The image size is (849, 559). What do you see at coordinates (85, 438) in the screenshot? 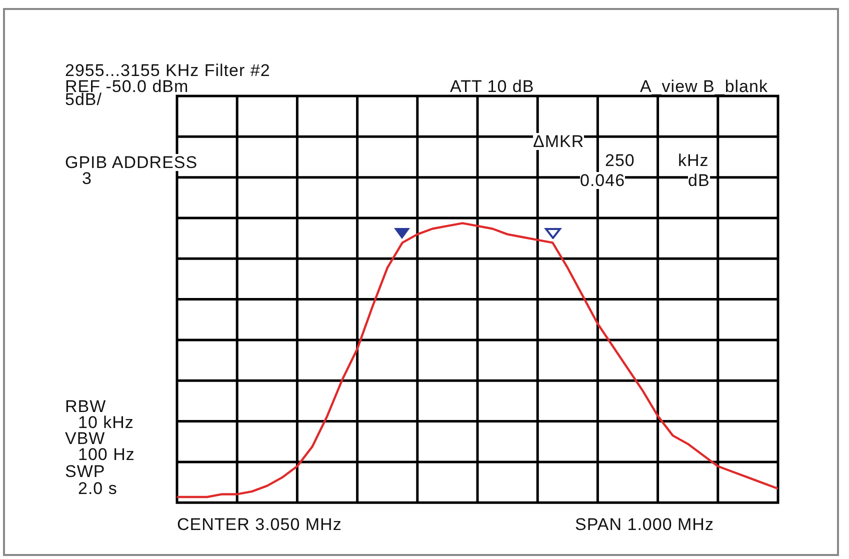
I see `text: VBW` at bounding box center [85, 438].